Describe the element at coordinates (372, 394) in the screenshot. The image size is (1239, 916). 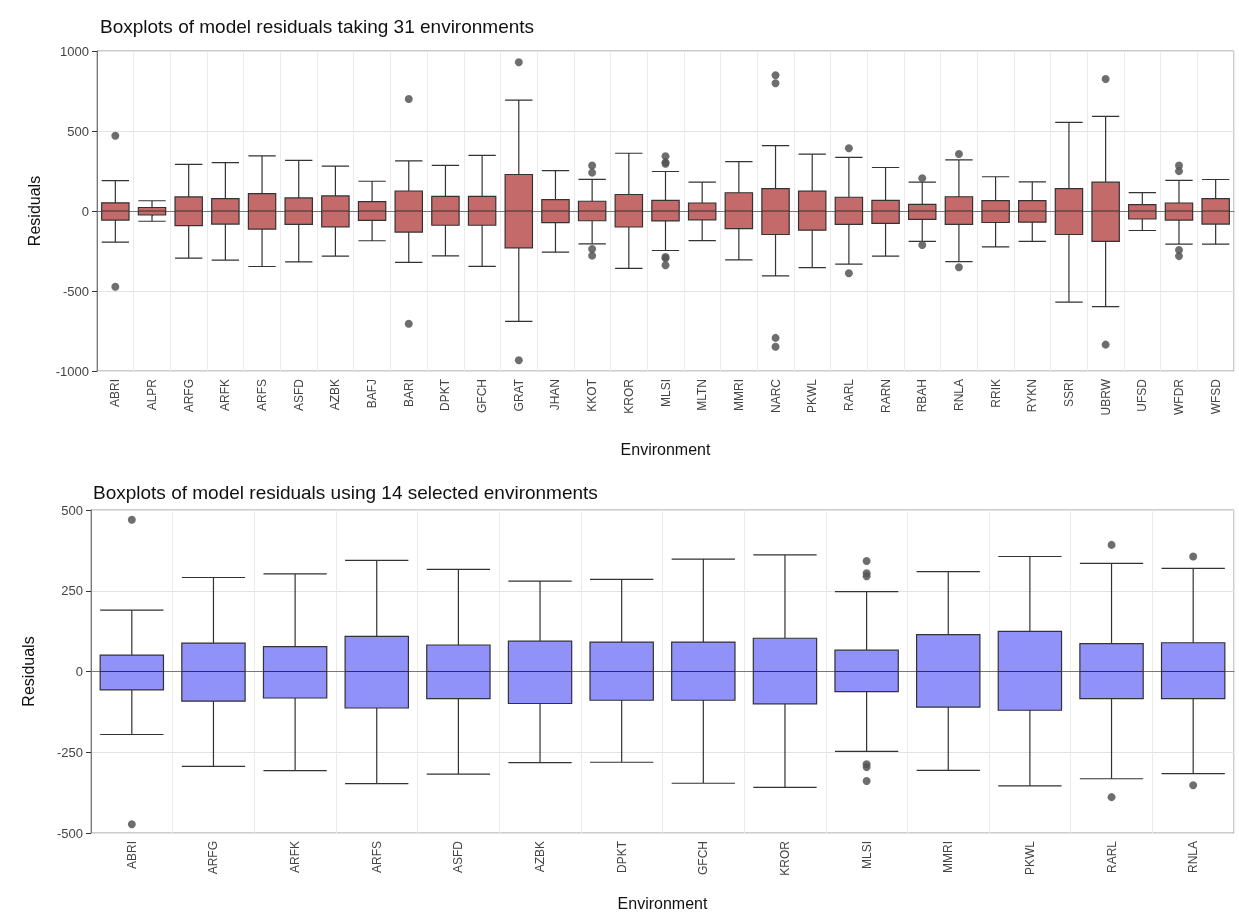
I see `x-tick-label: BAFJ` at that location.